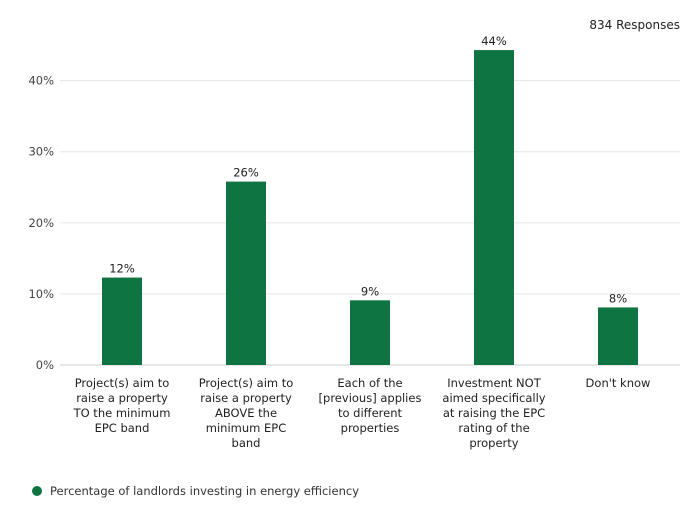 The image size is (696, 528). Describe the element at coordinates (122, 428) in the screenshot. I see `x-tick-label-line: EPC band` at that location.